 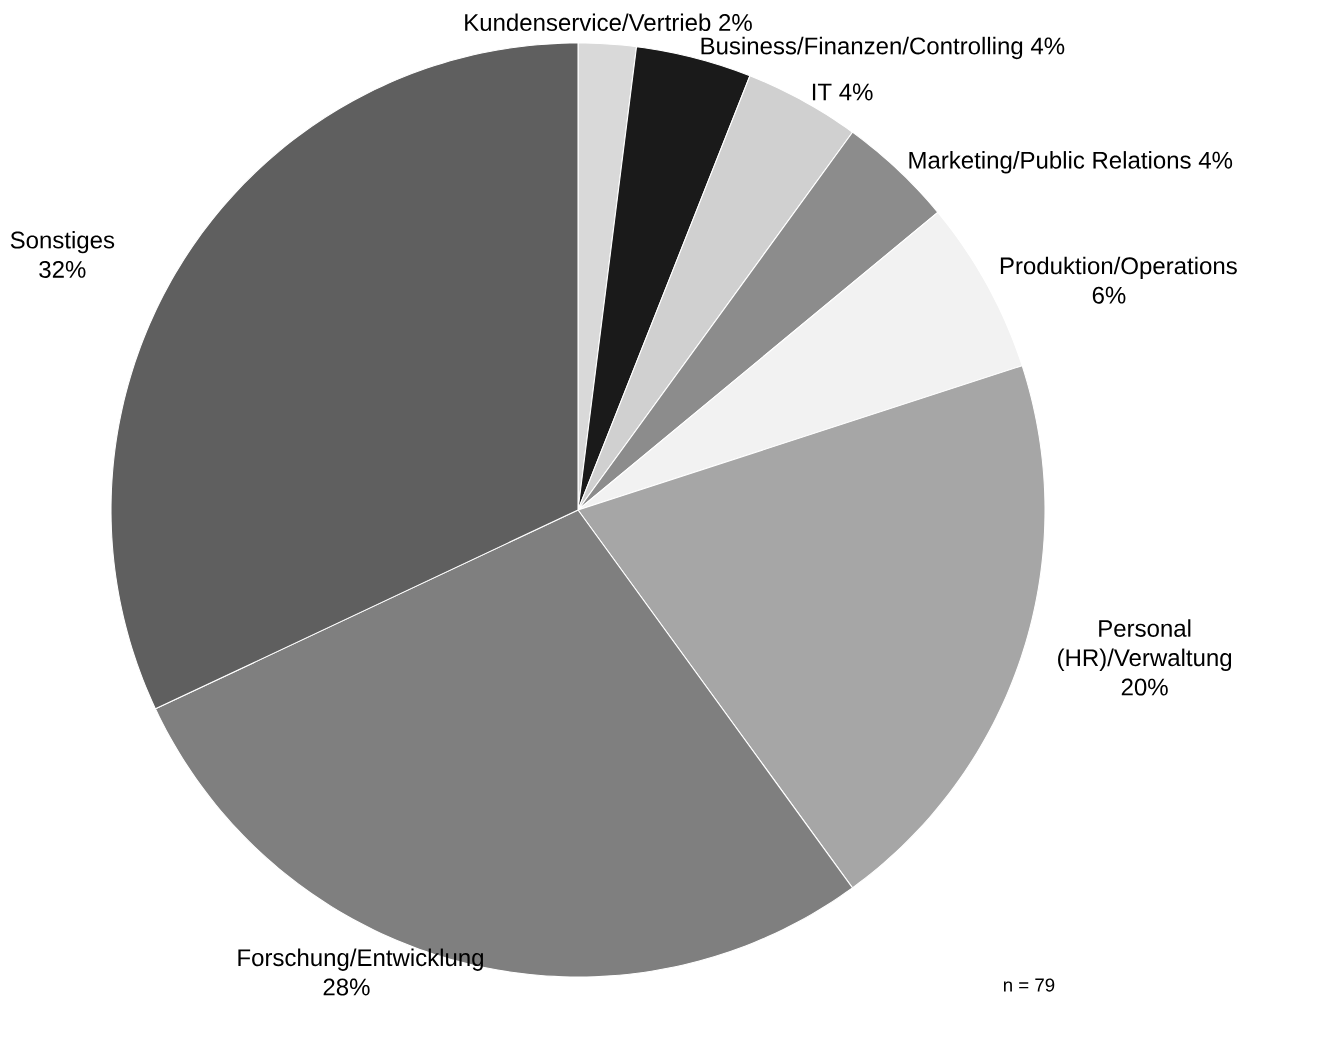 What do you see at coordinates (1109, 295) in the screenshot?
I see `data-label: 6%` at bounding box center [1109, 295].